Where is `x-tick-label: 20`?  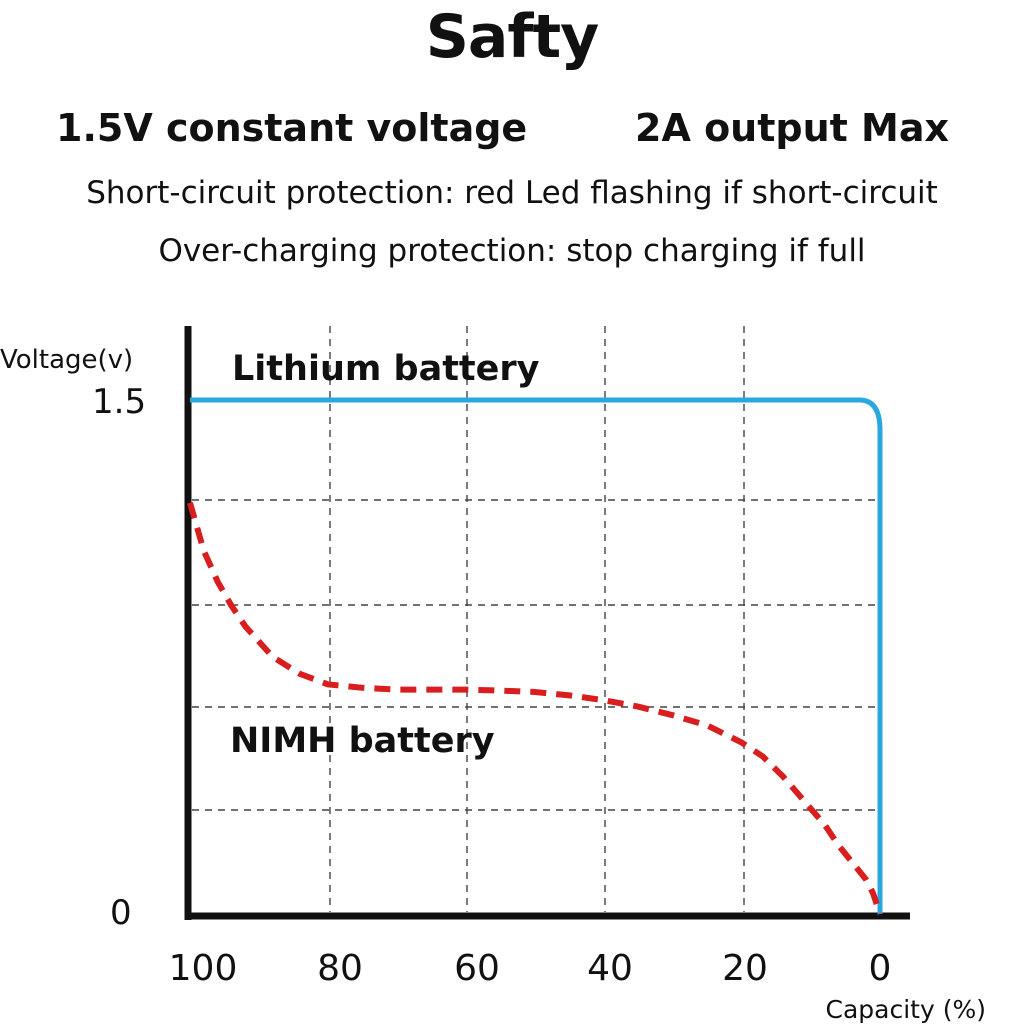 x-tick-label: 20 is located at coordinates (745, 968).